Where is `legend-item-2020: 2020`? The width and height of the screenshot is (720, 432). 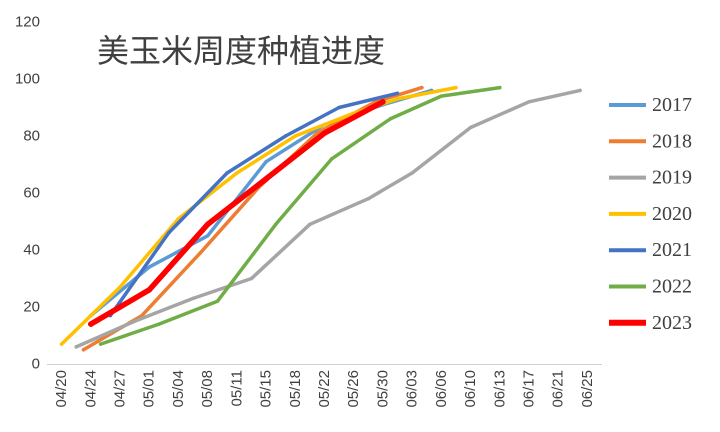 legend-item-2020: 2020 is located at coordinates (650, 214).